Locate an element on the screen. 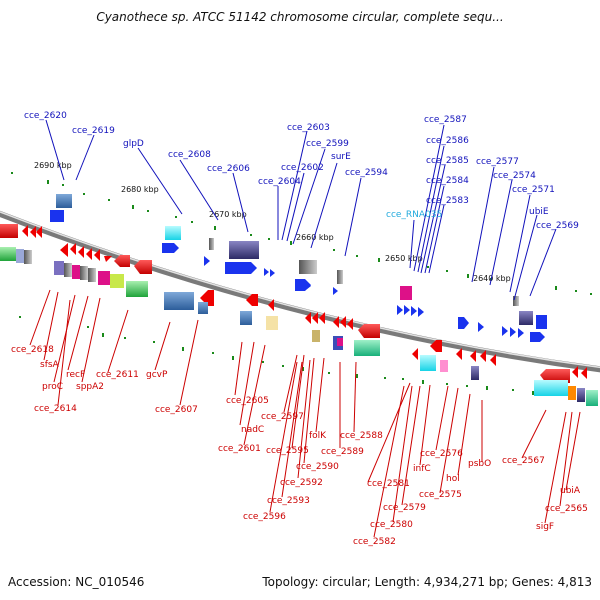 This screenshot has height=600, width=600. gene-label: sppA2 is located at coordinates (90, 387).